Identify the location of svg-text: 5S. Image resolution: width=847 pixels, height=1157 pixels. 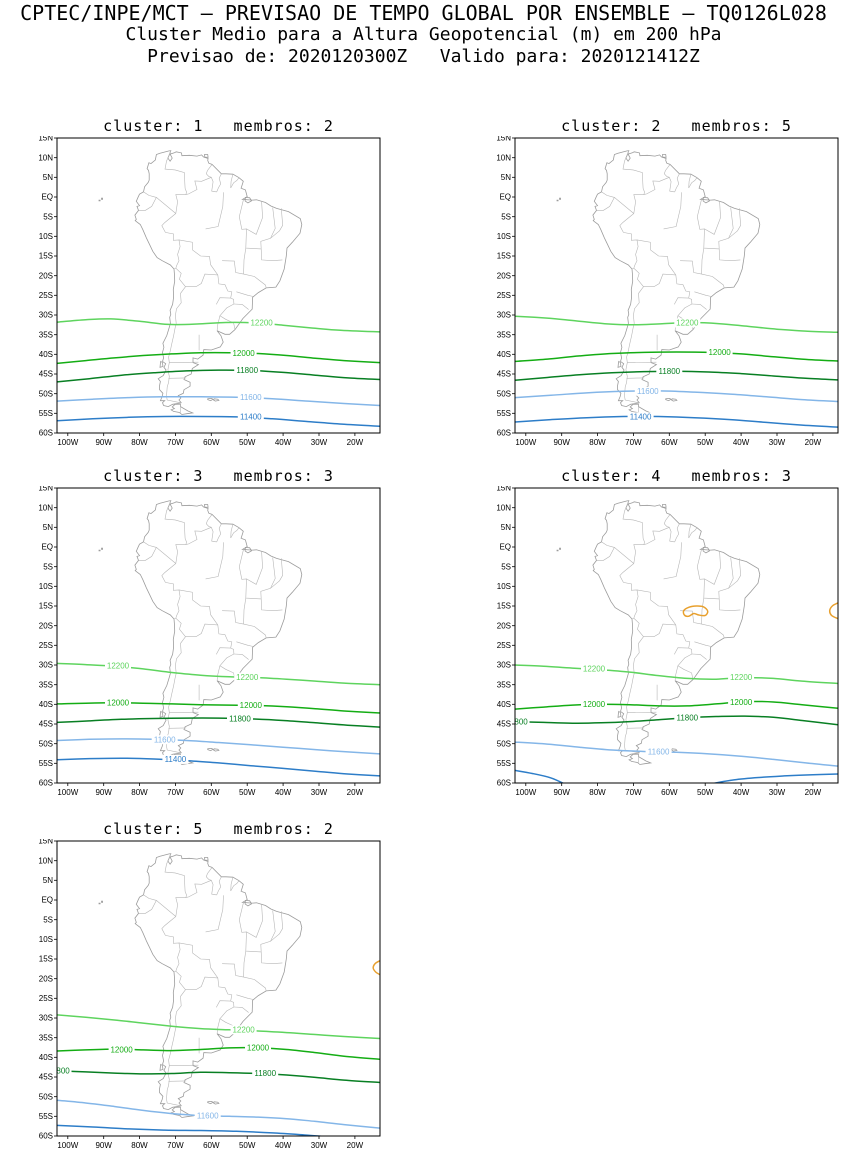
(48, 919).